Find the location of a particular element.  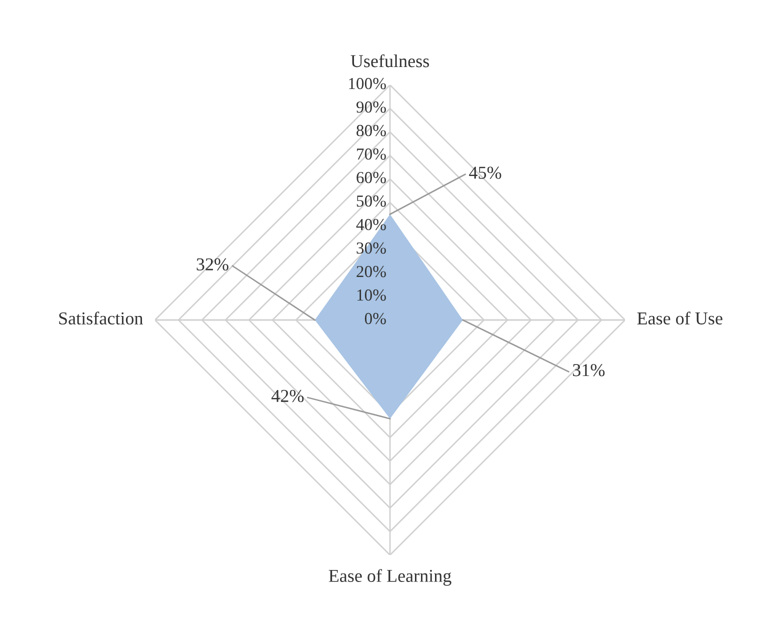

y-tick-label: 100% is located at coordinates (367, 84).